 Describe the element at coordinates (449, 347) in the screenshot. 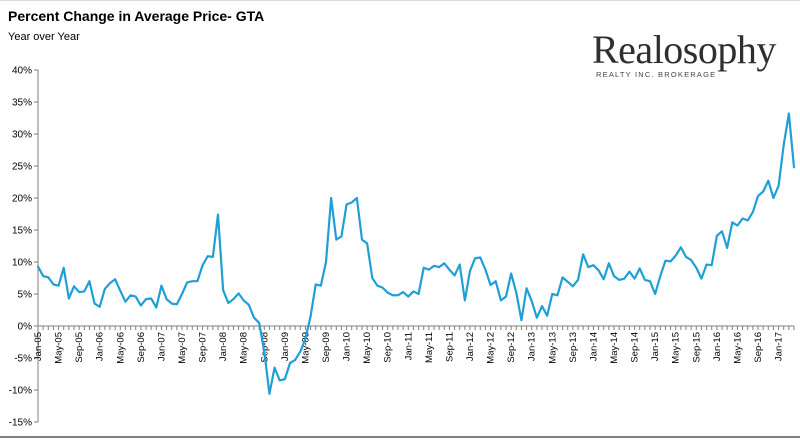

I see `x-tick-label: Sep-11` at that location.